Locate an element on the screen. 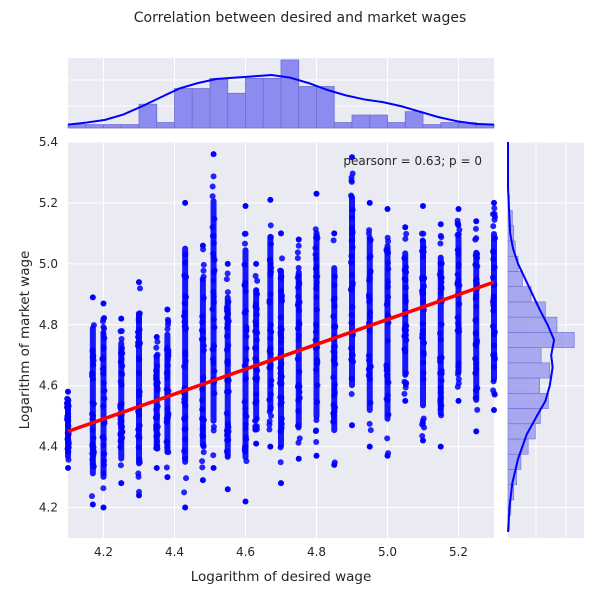  pearson-annotation: pearsonr = 0.63; p = 0 is located at coordinates (412, 161).